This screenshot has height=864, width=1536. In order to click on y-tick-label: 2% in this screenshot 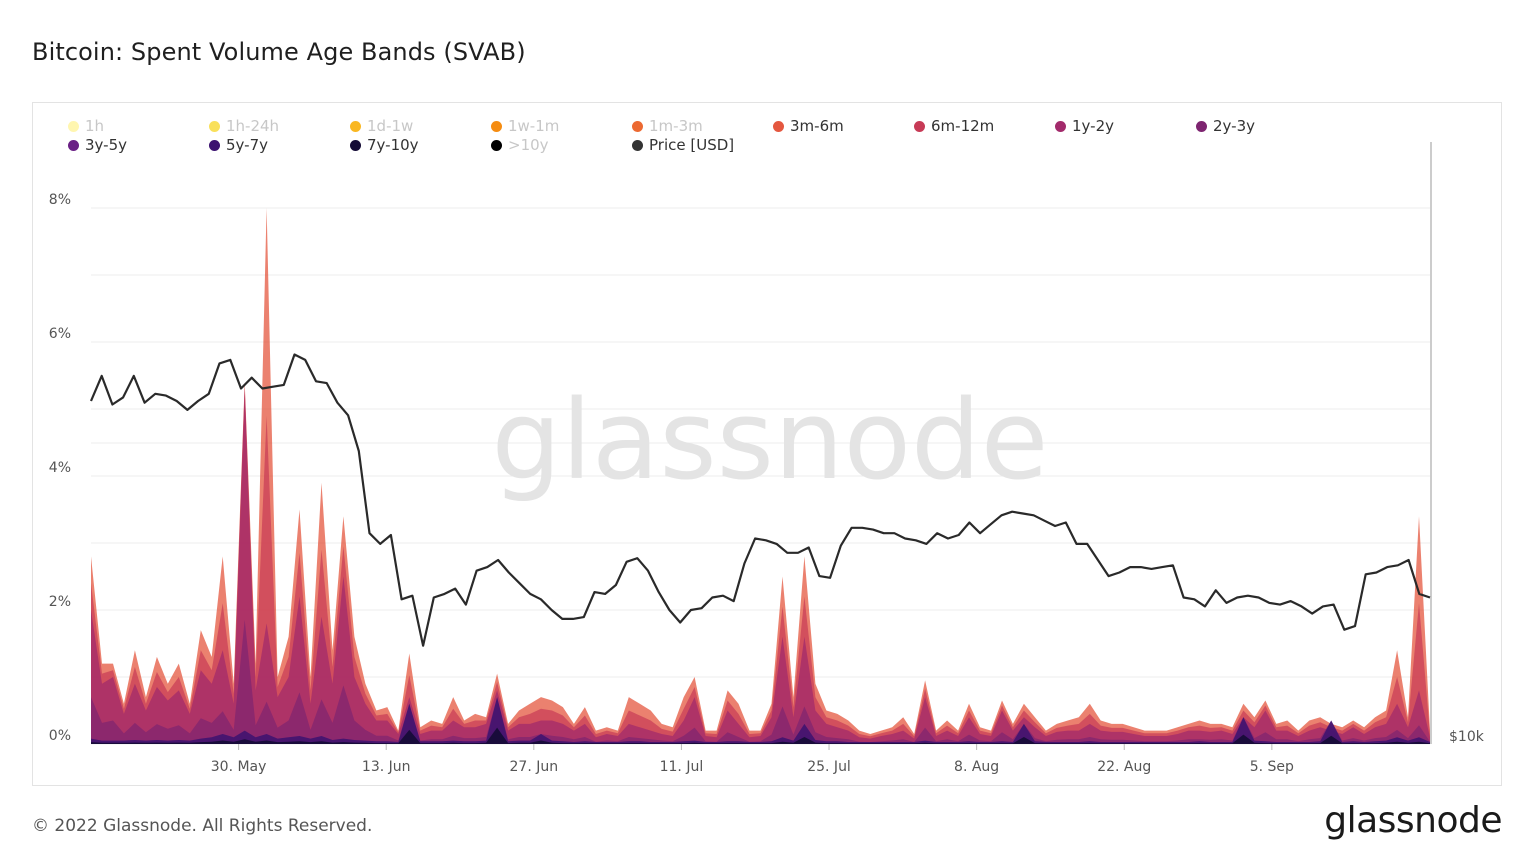, I will do `click(60, 602)`.